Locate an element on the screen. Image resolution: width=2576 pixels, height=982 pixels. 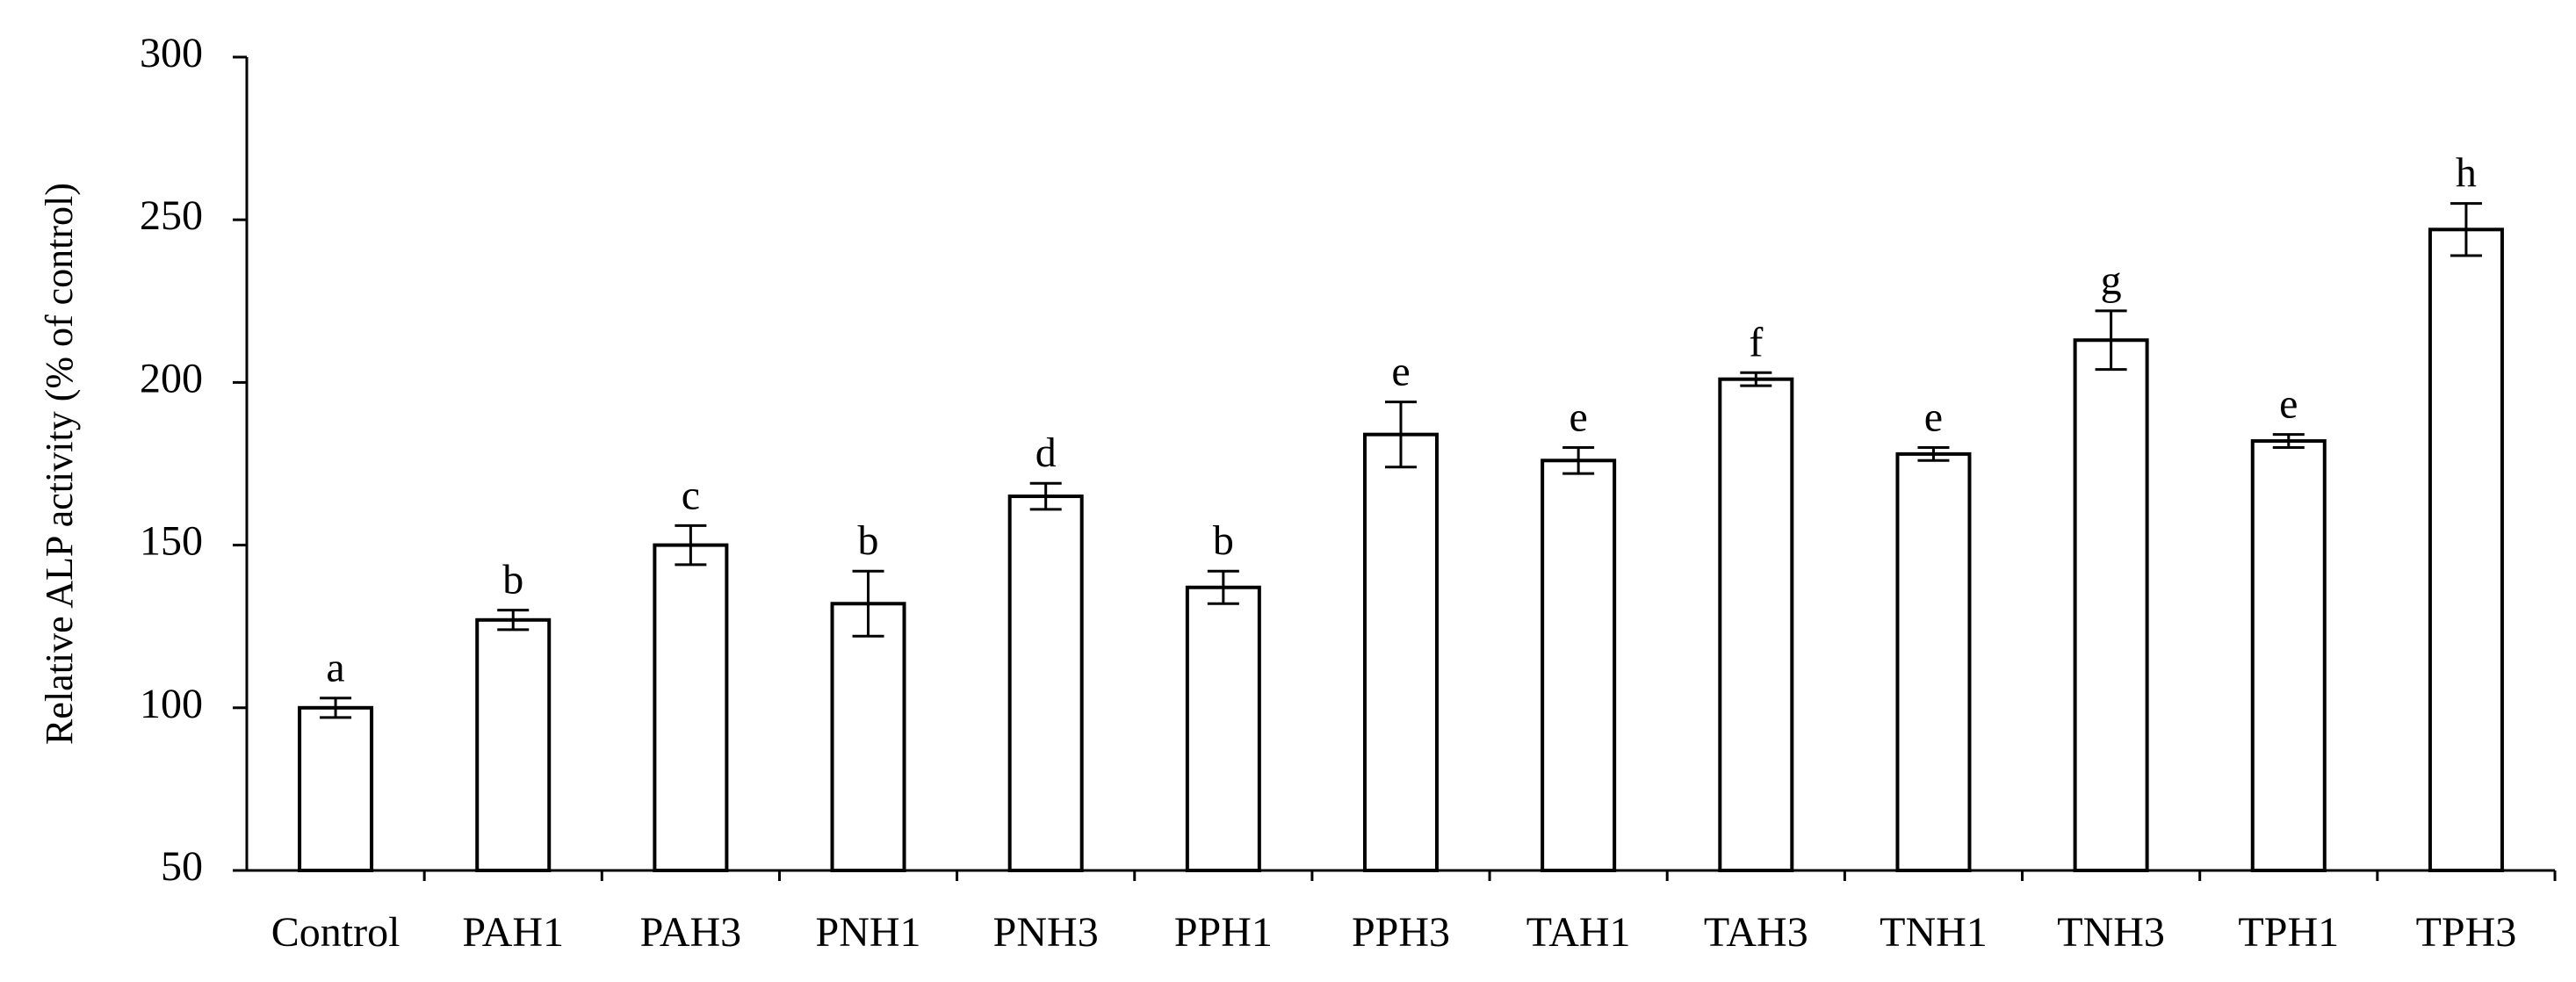
significance-label: d is located at coordinates (1046, 453).